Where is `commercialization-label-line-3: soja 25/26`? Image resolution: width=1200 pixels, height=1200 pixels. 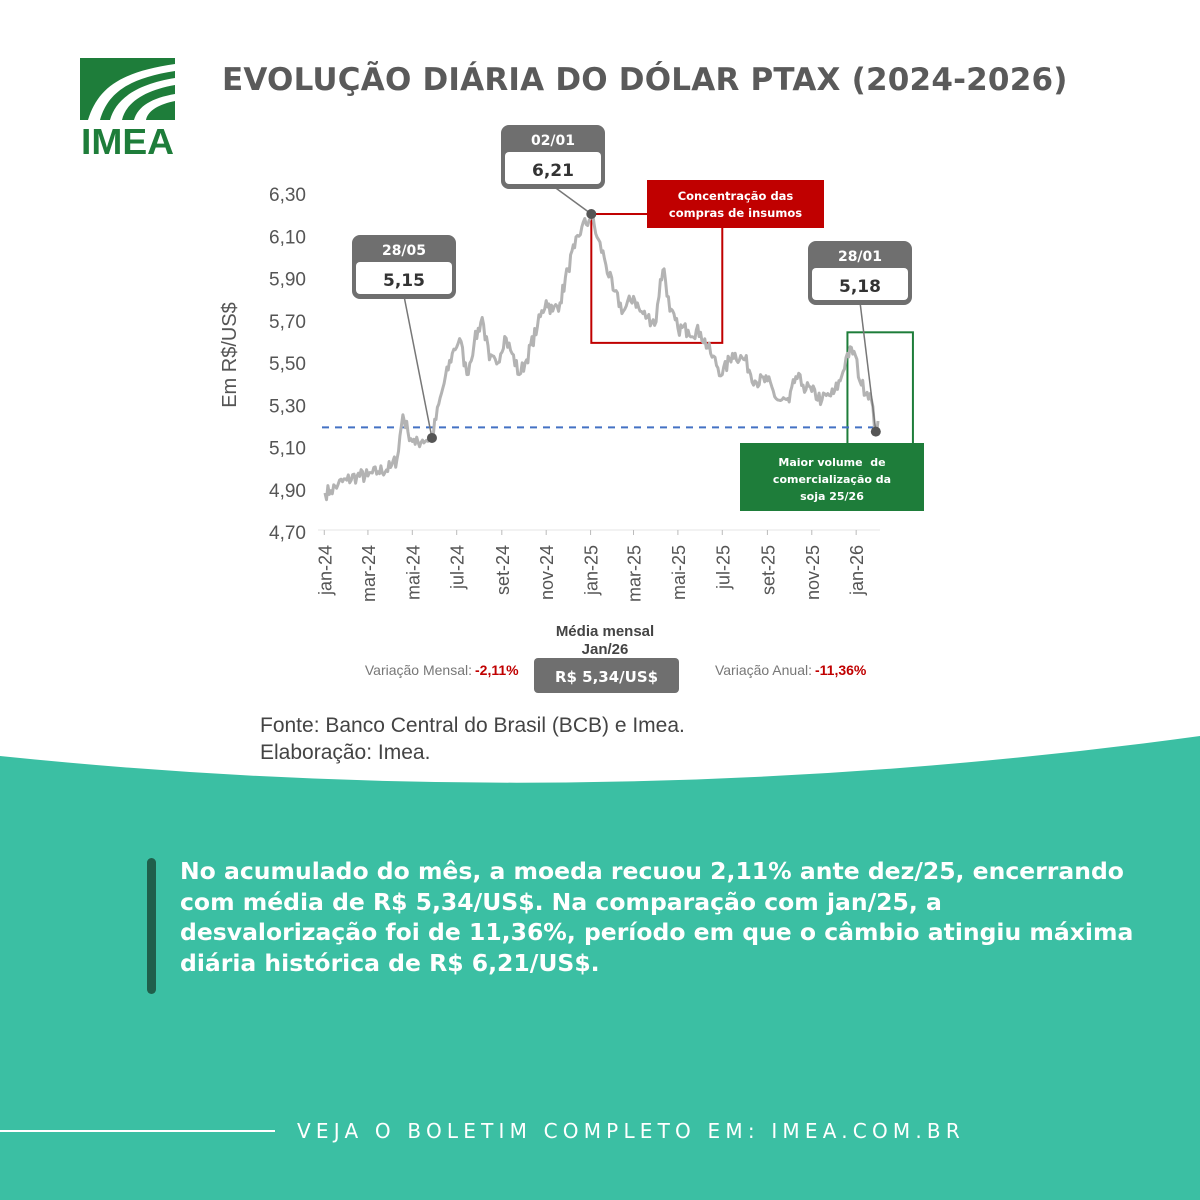
commercialization-label-line-3: soja 25/26 is located at coordinates (832, 496).